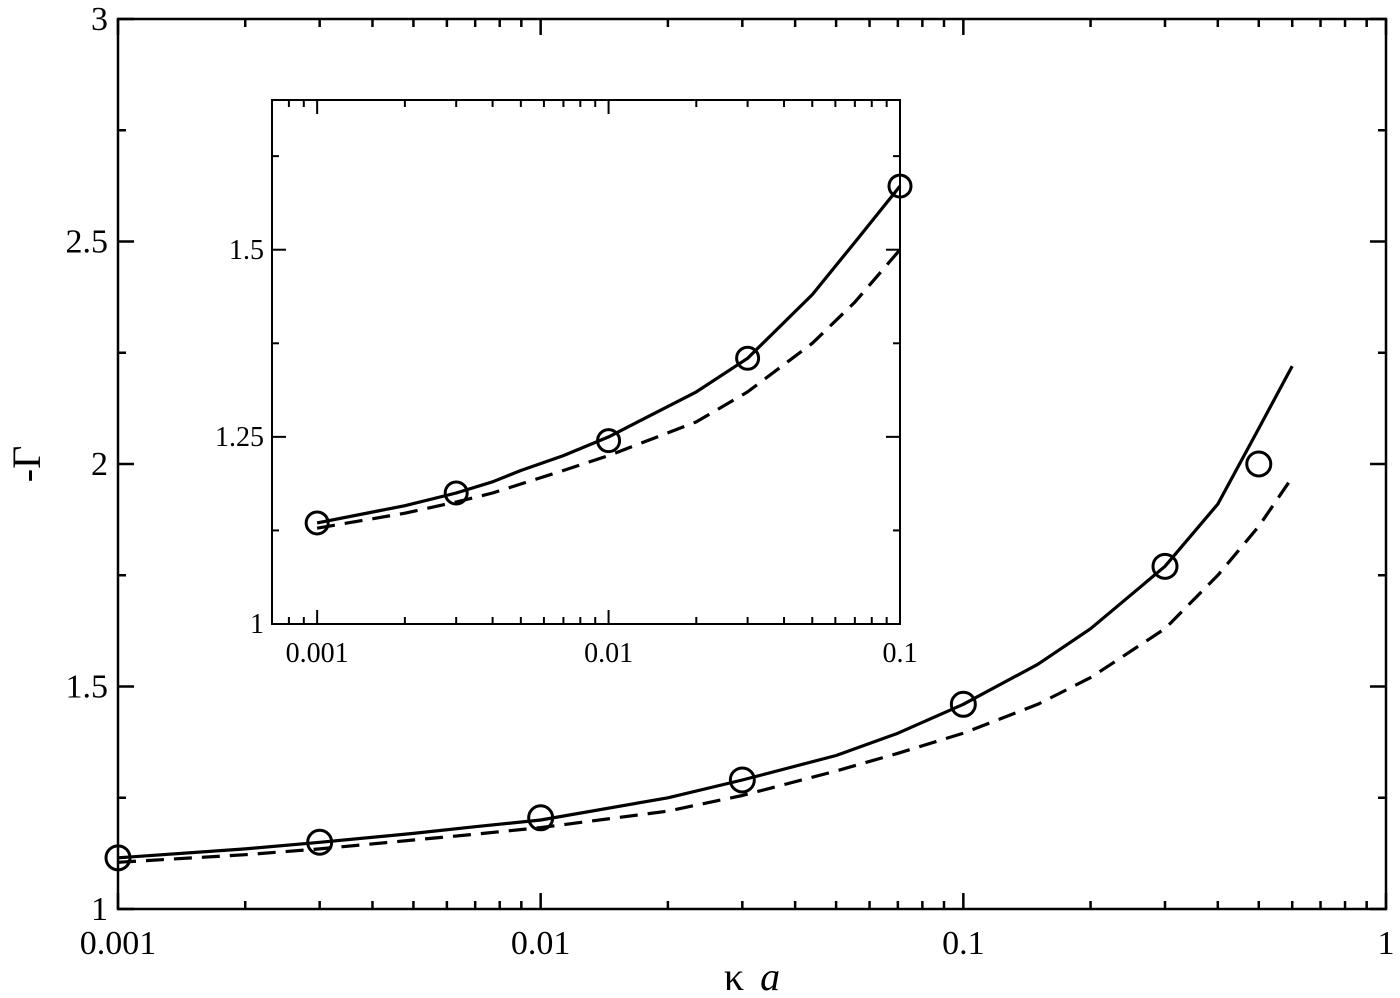 This screenshot has width=1400, height=998. I want to click on main-x-tick-label: 0.1, so click(963, 943).